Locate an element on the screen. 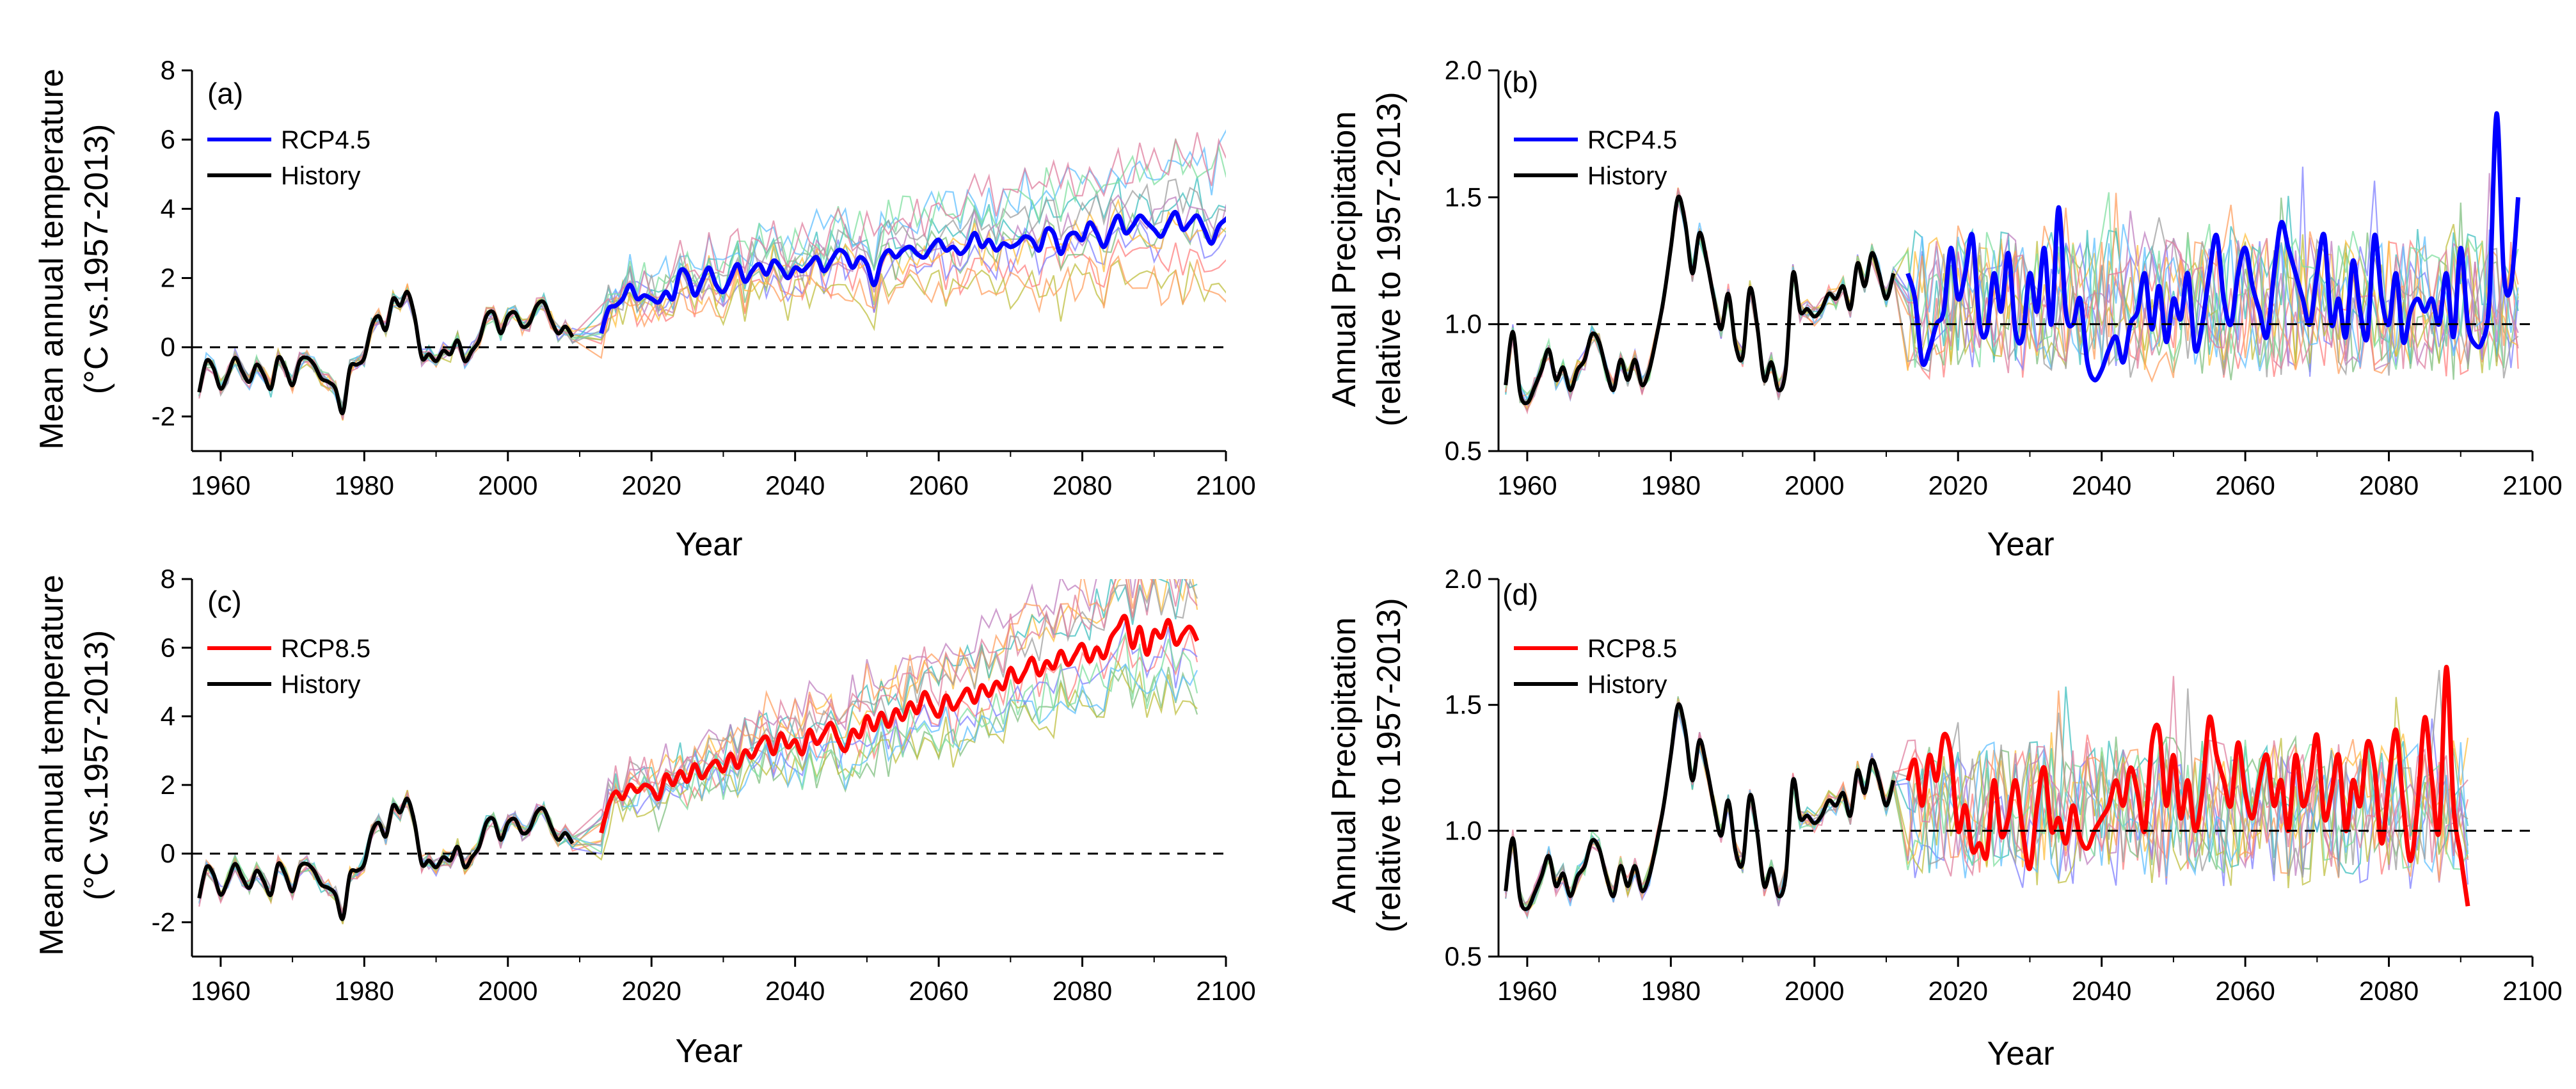  panel-c-ylabel-line1: Mean annual temperature is located at coordinates (52, 765).